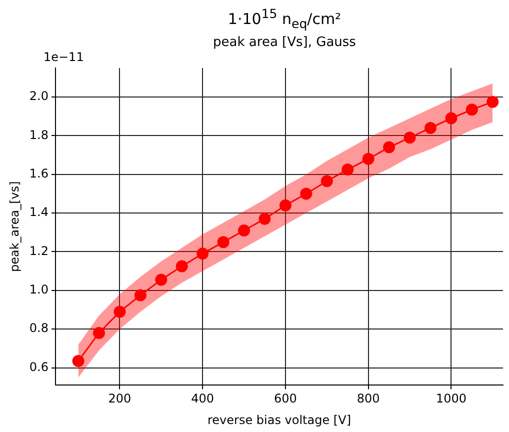 This screenshot has width=509, height=432. I want to click on y-tick-label: 0.8, so click(38, 328).